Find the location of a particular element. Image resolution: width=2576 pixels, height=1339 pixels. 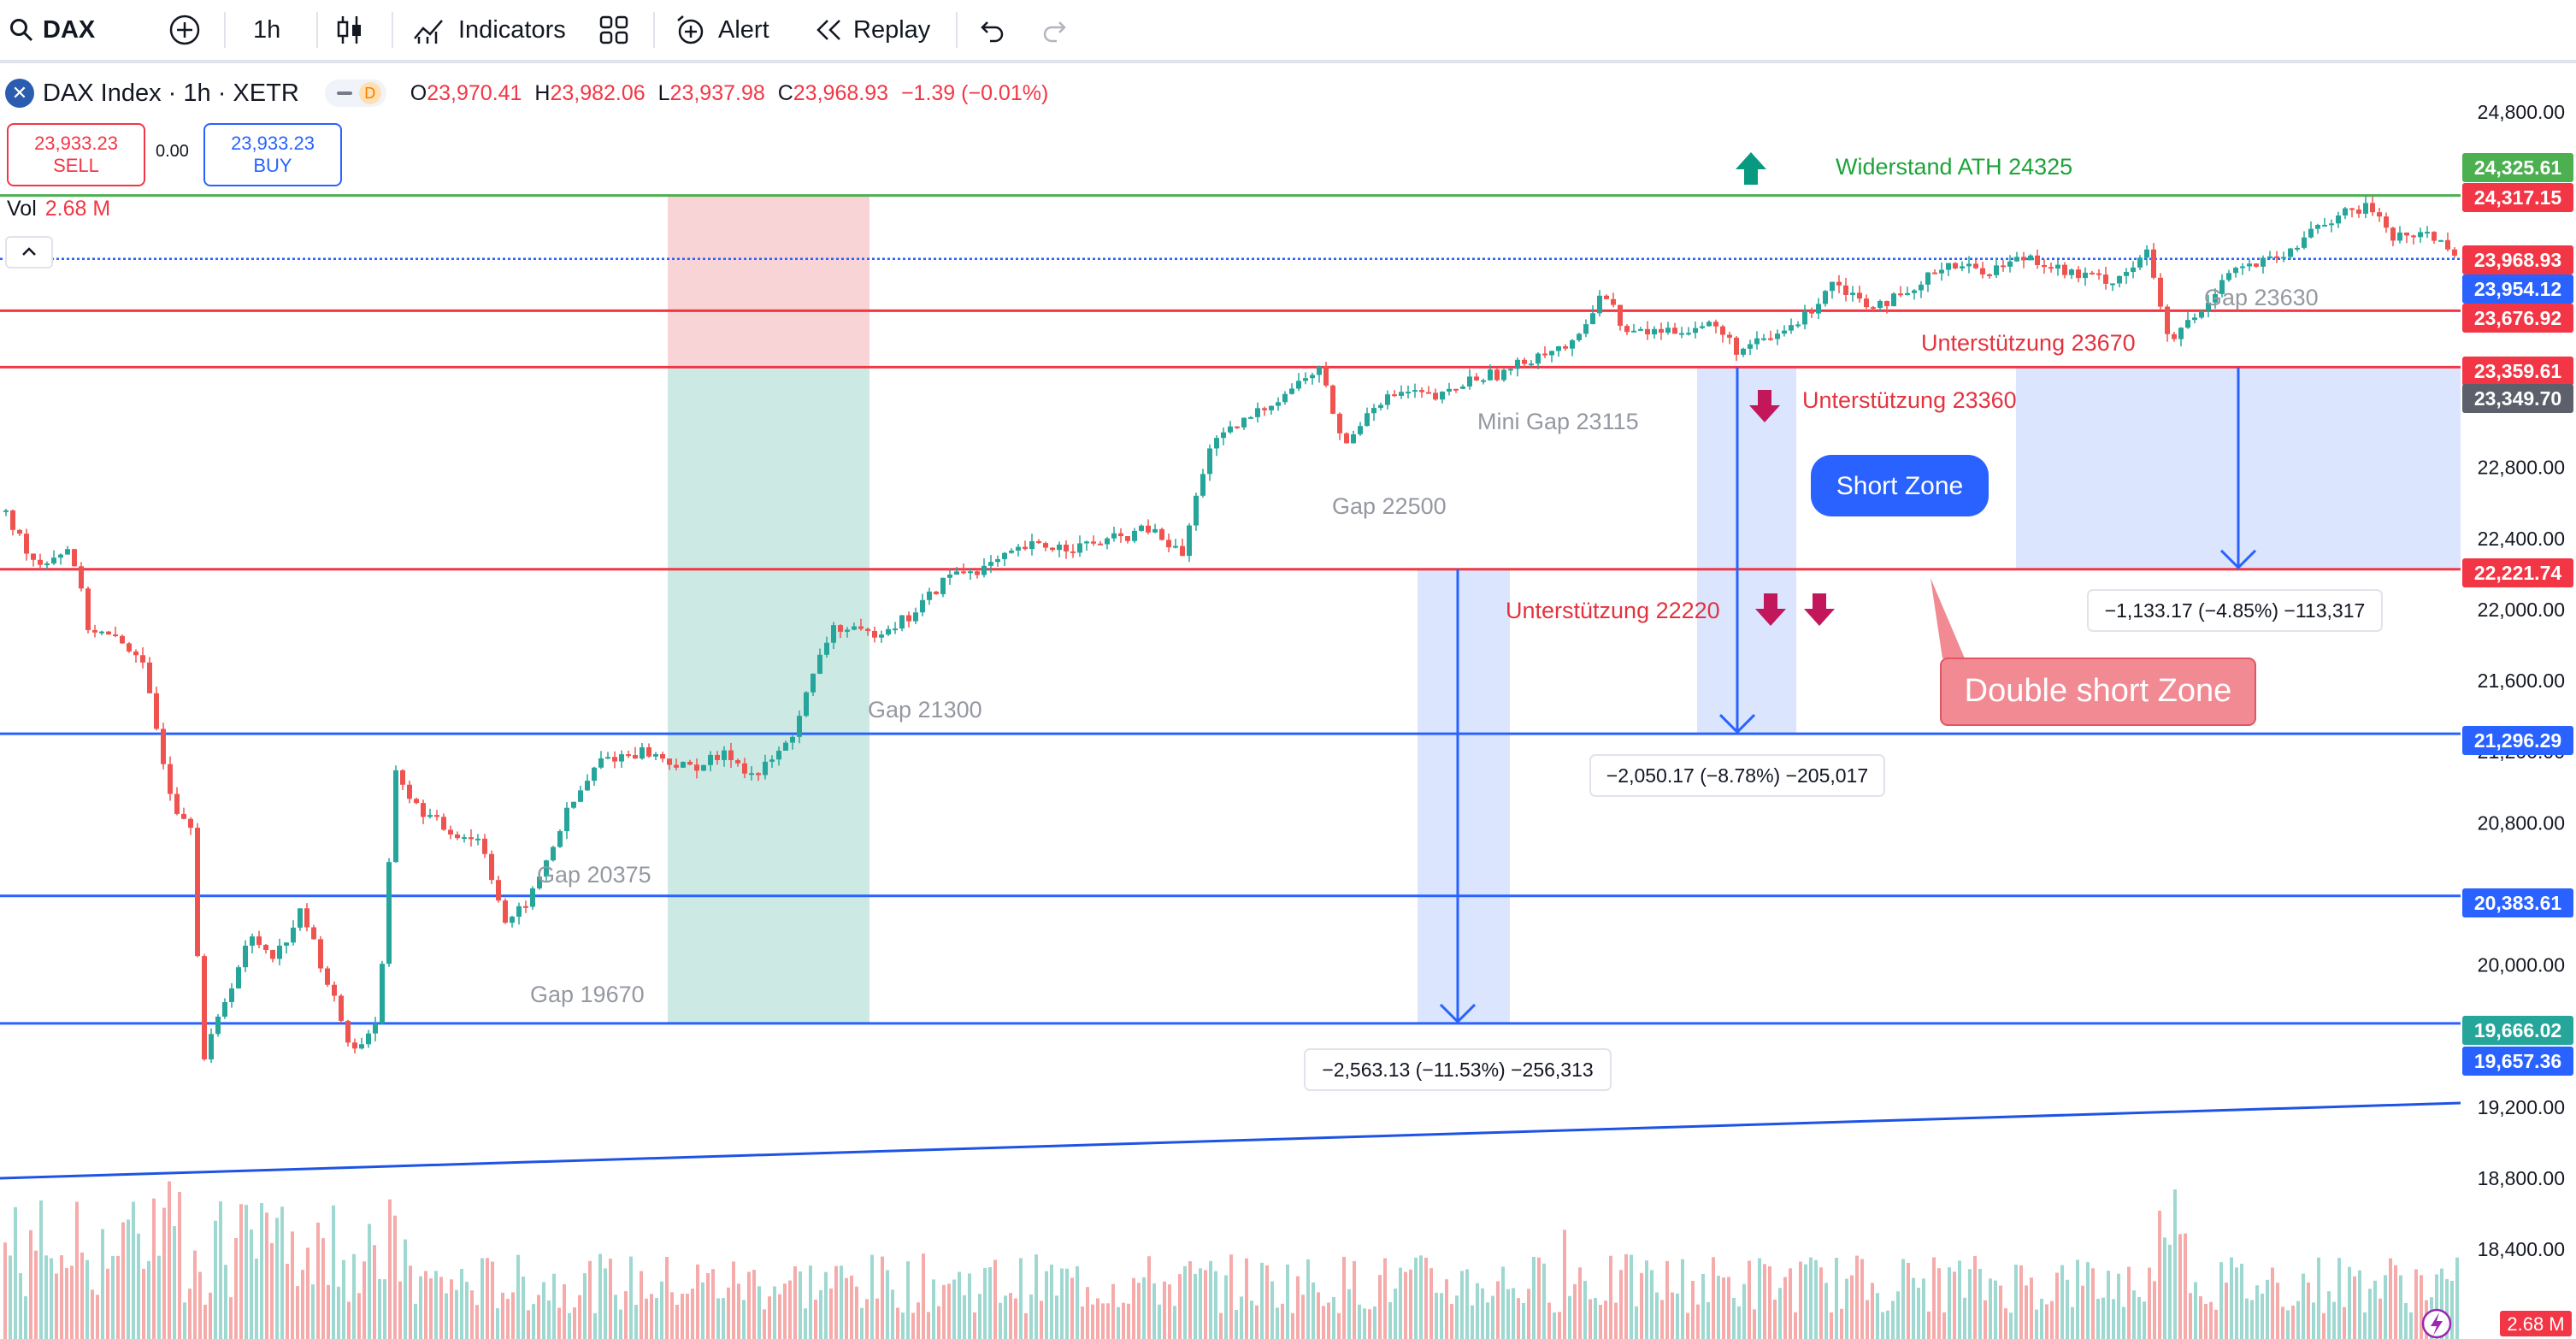

price-badge-text: 21,296.29 is located at coordinates (2517, 740).